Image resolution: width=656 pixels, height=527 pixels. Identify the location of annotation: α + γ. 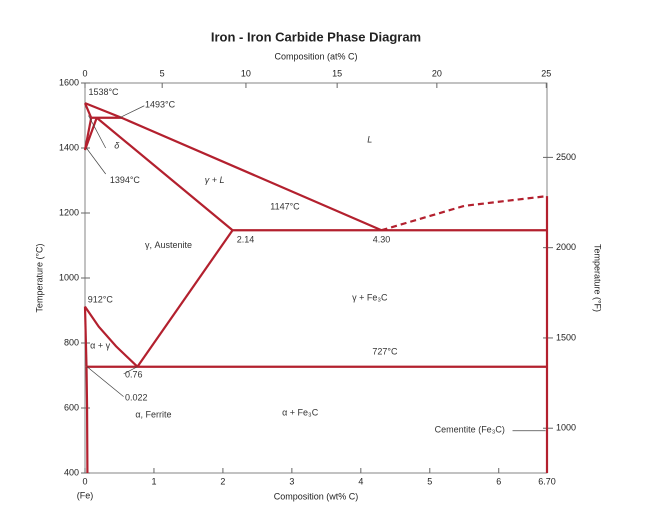
(100, 346).